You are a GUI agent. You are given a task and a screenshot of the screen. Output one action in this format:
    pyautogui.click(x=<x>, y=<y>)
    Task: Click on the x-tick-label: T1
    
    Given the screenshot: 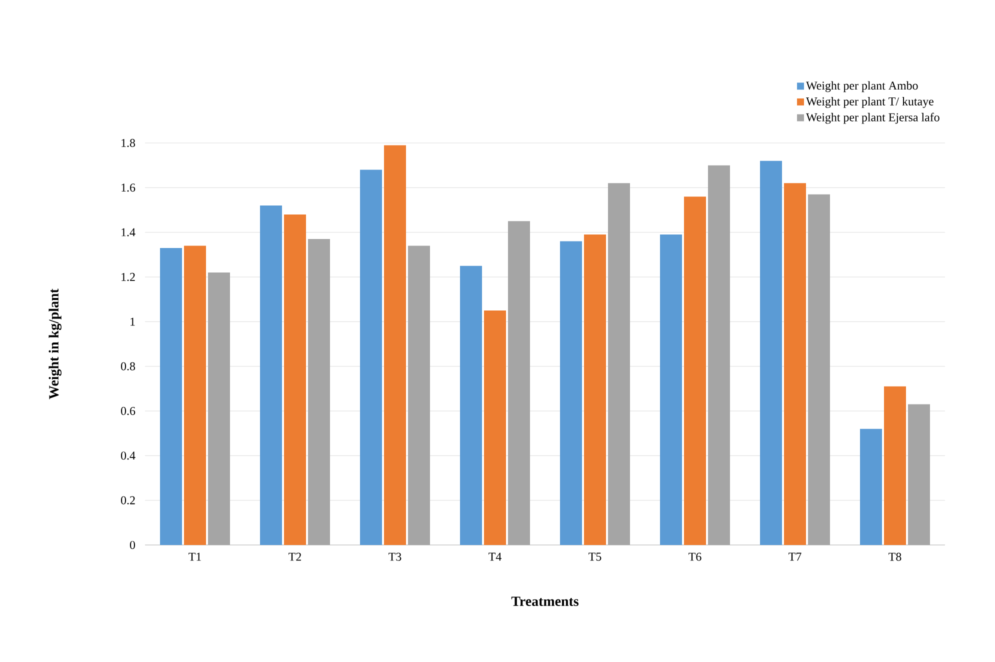 What is the action you would take?
    pyautogui.click(x=194, y=556)
    